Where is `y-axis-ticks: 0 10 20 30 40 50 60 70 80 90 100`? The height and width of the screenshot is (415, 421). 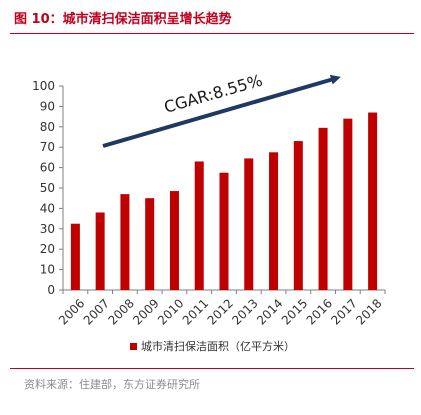 y-axis-ticks: 0 10 20 30 40 50 60 70 80 90 100 is located at coordinates (47, 188).